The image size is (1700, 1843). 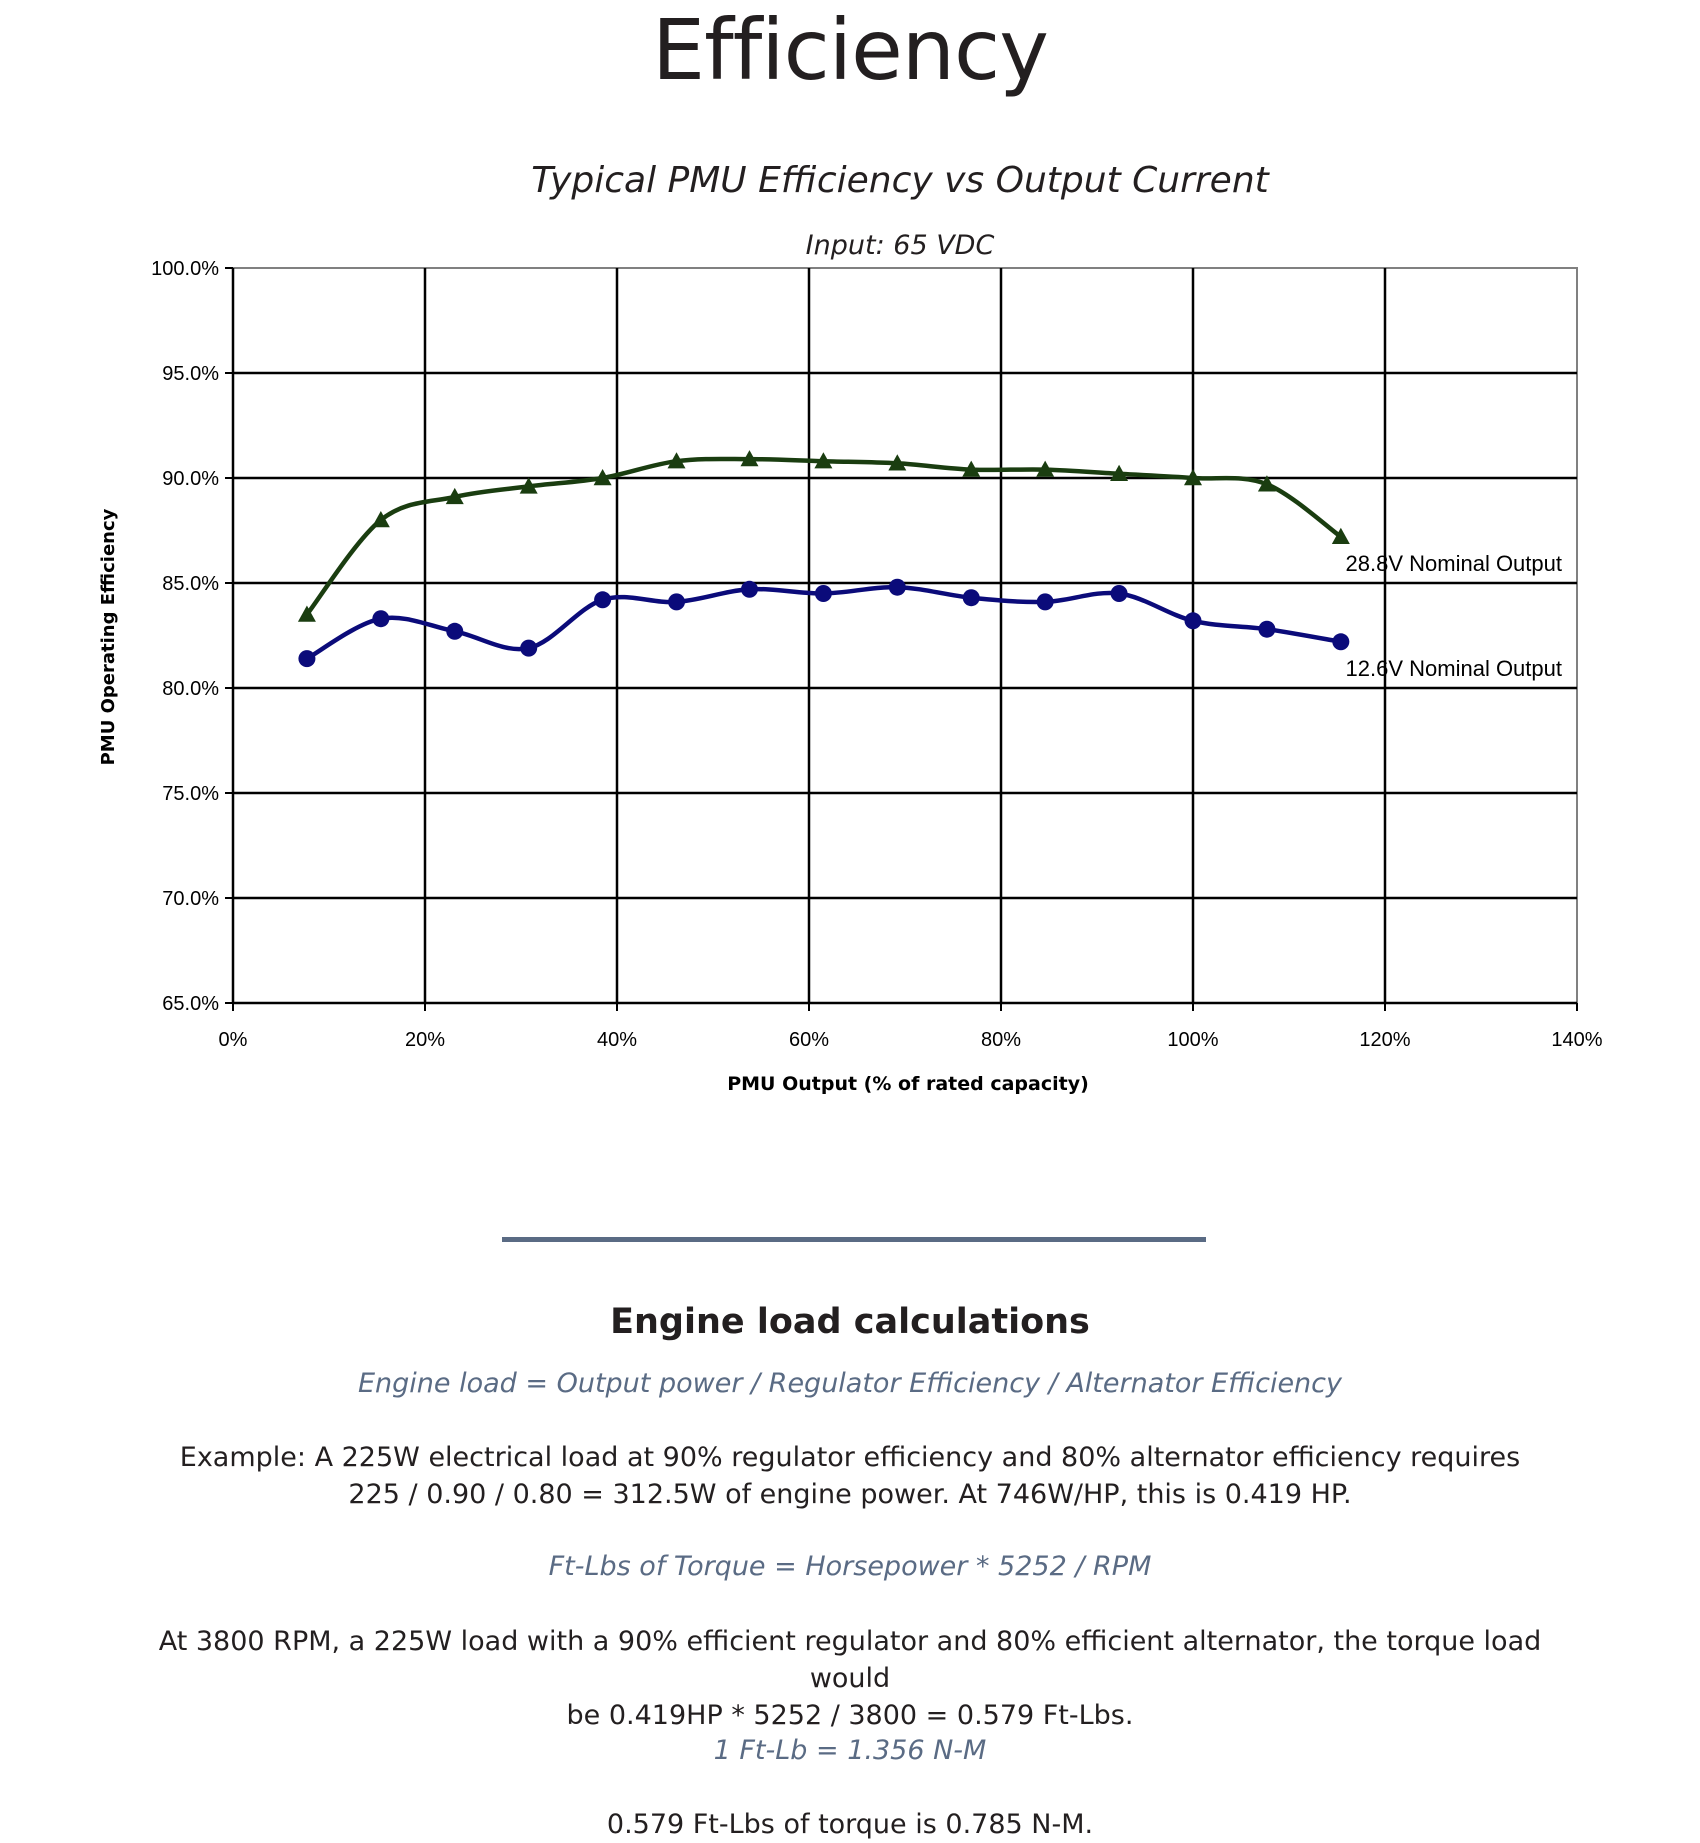 I want to click on section-divider, so click(x=854, y=1239).